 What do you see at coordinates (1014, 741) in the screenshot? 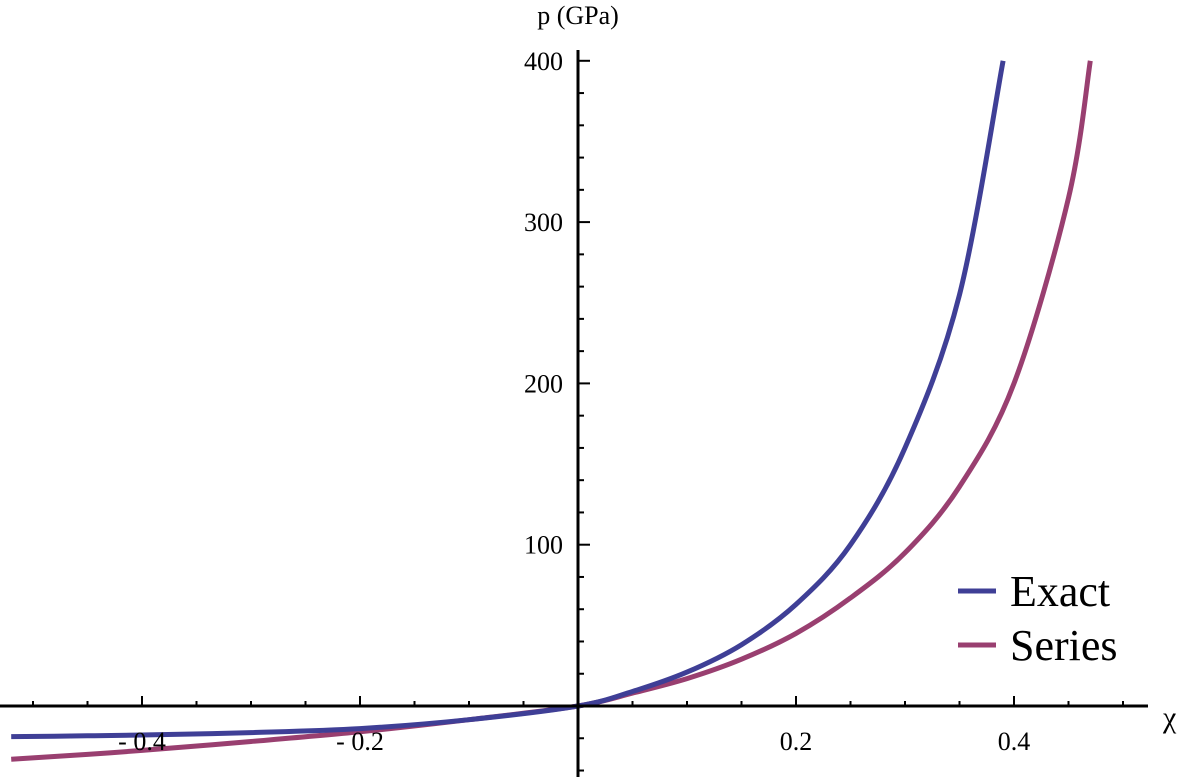
I see `x-tick-label: 0.4` at bounding box center [1014, 741].